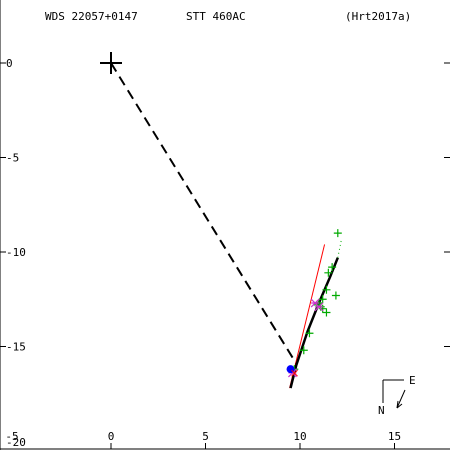  What do you see at coordinates (294, 373) in the screenshot?
I see `red-cross-marker` at bounding box center [294, 373].